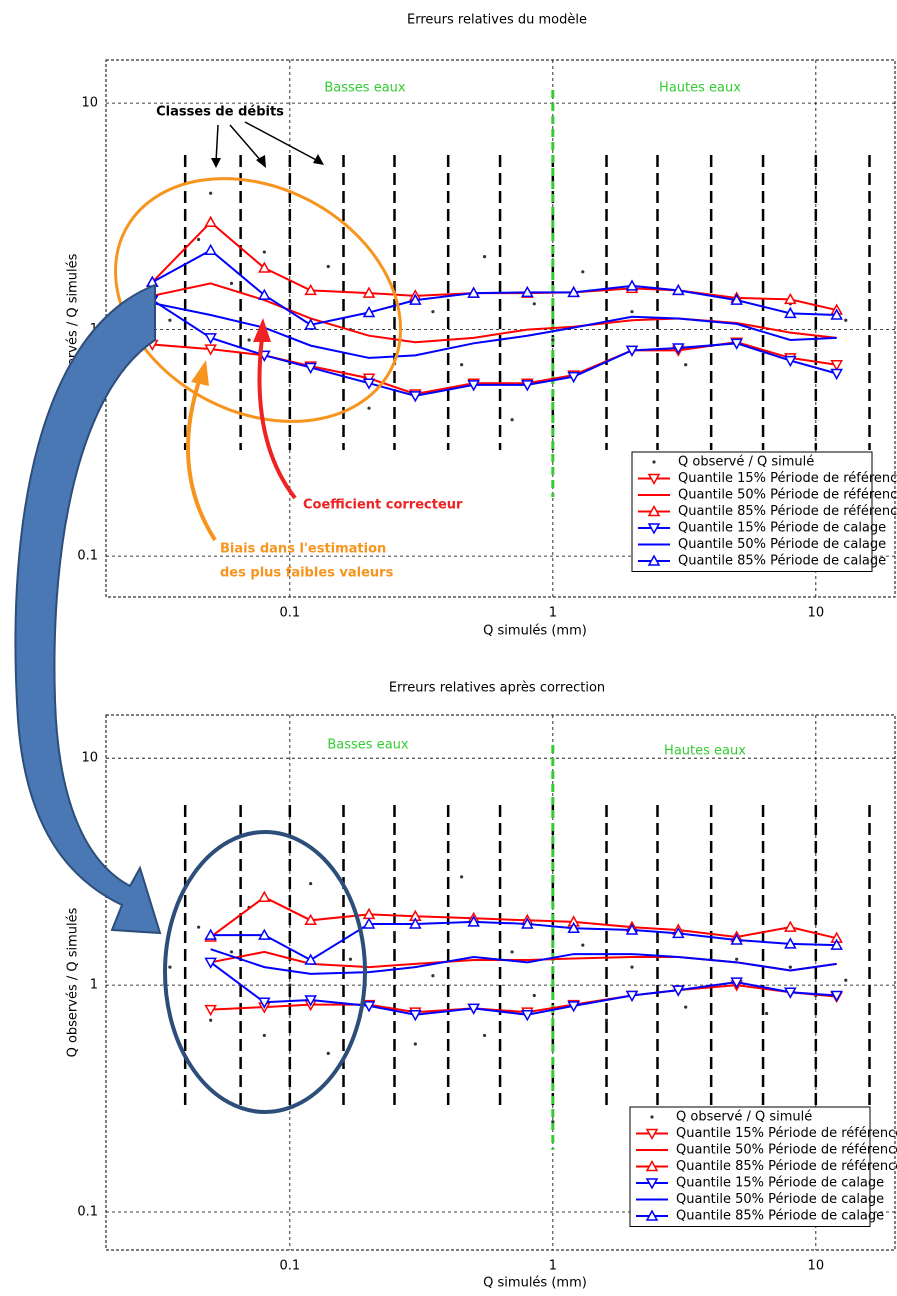 The height and width of the screenshot is (1296, 897). Describe the element at coordinates (307, 573) in the screenshot. I see `annotation: des plus faibles valeurs` at that location.